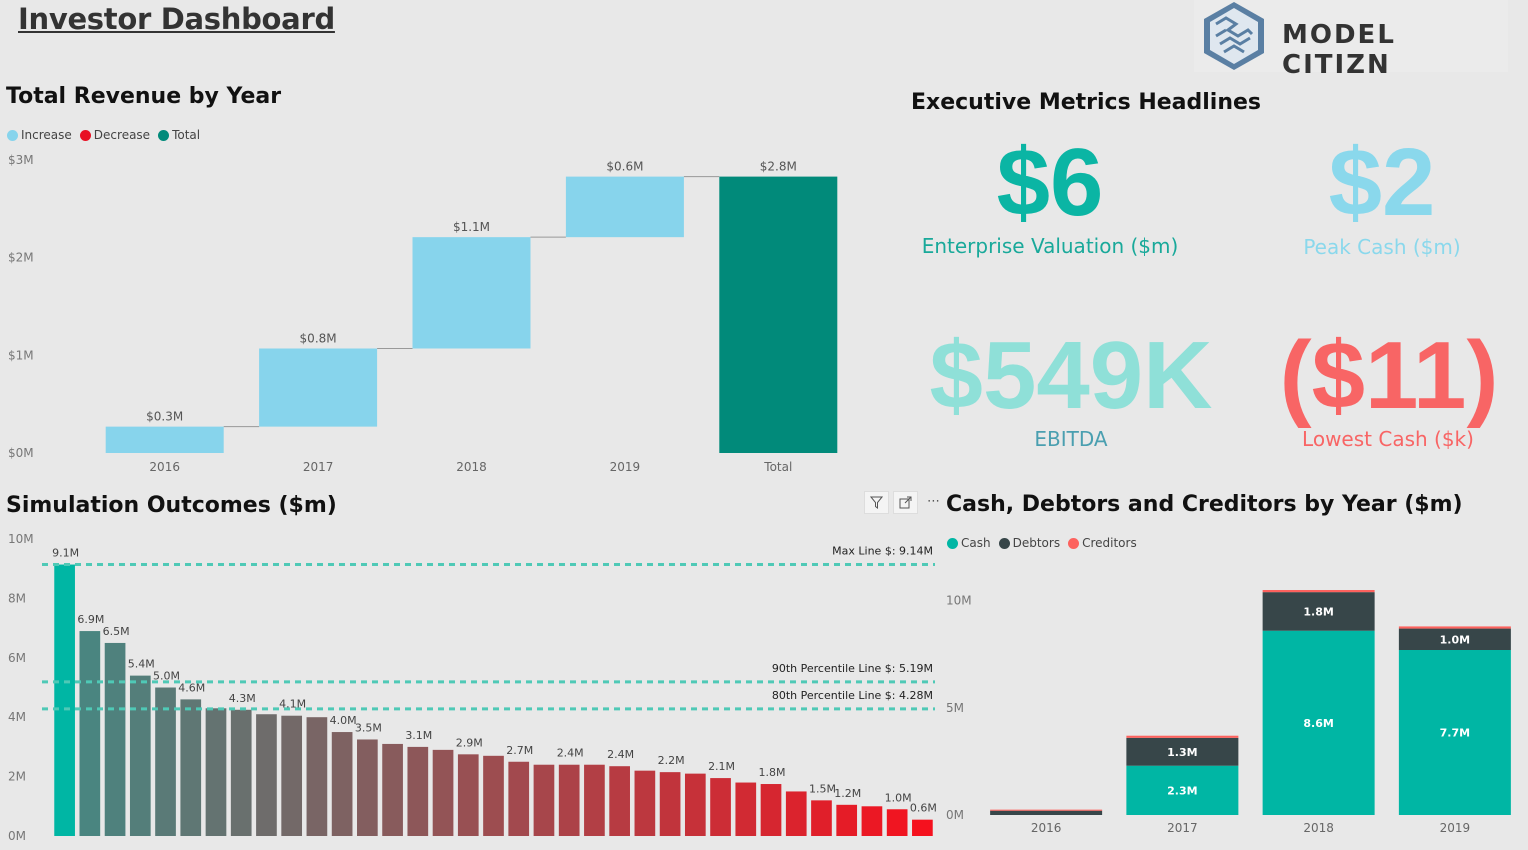 Image resolution: width=1528 pixels, height=850 pixels. I want to click on brand-logo: MODEL CITIZN, so click(1351, 40).